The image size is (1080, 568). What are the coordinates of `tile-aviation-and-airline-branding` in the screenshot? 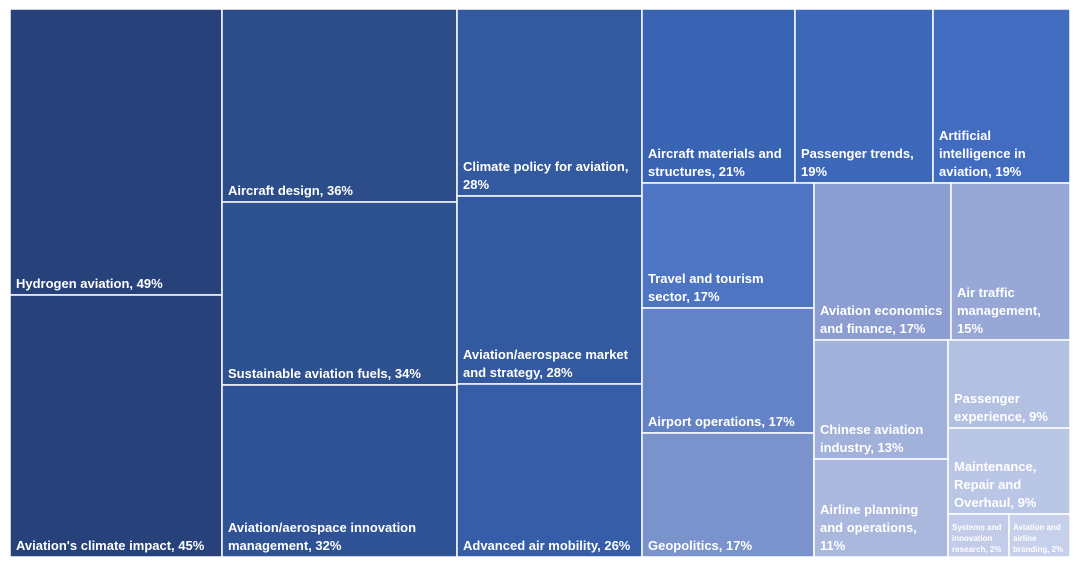 It's located at (1039, 535).